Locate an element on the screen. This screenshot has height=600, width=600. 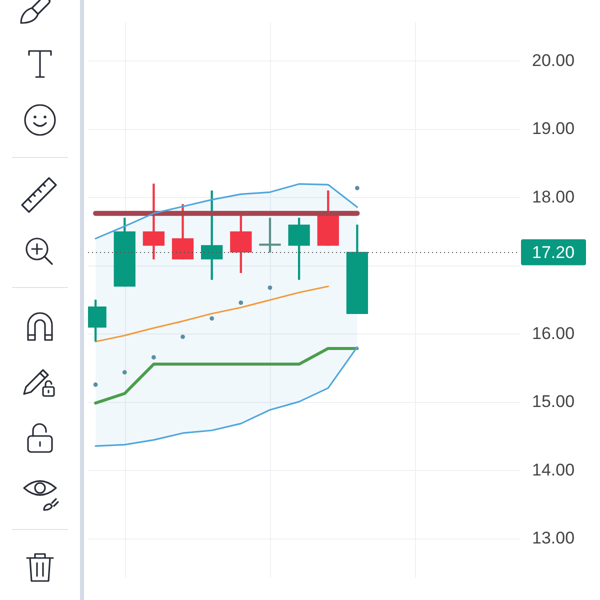
y-tick-label: 16.00 is located at coordinates (553, 333).